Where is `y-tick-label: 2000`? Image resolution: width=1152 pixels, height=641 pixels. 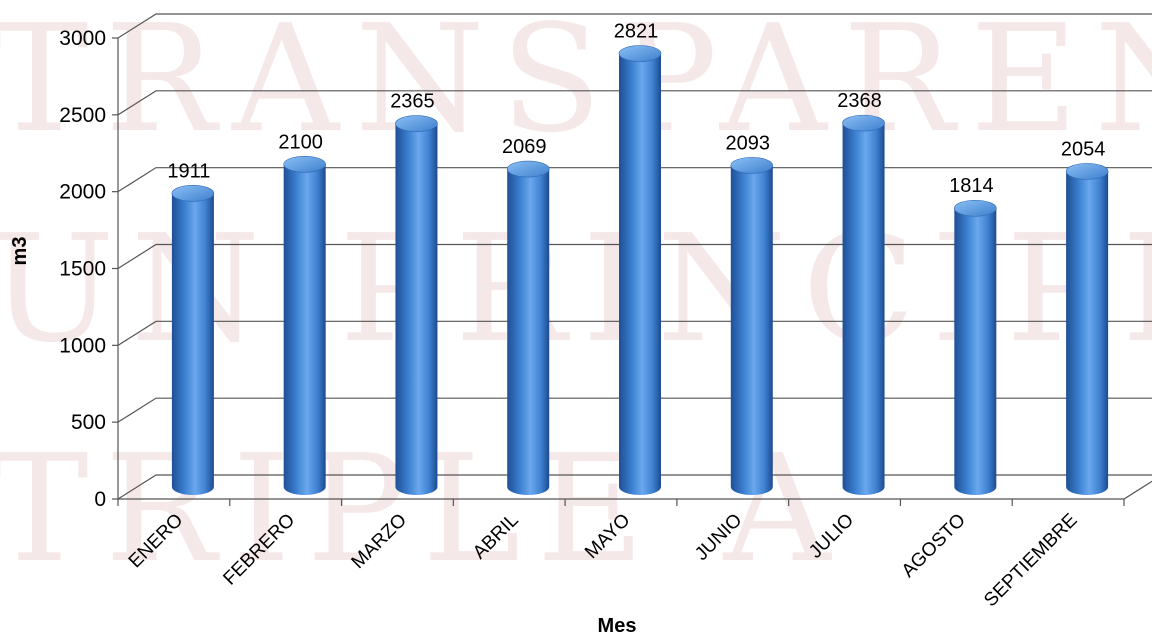
y-tick-label: 2000 is located at coordinates (82, 192).